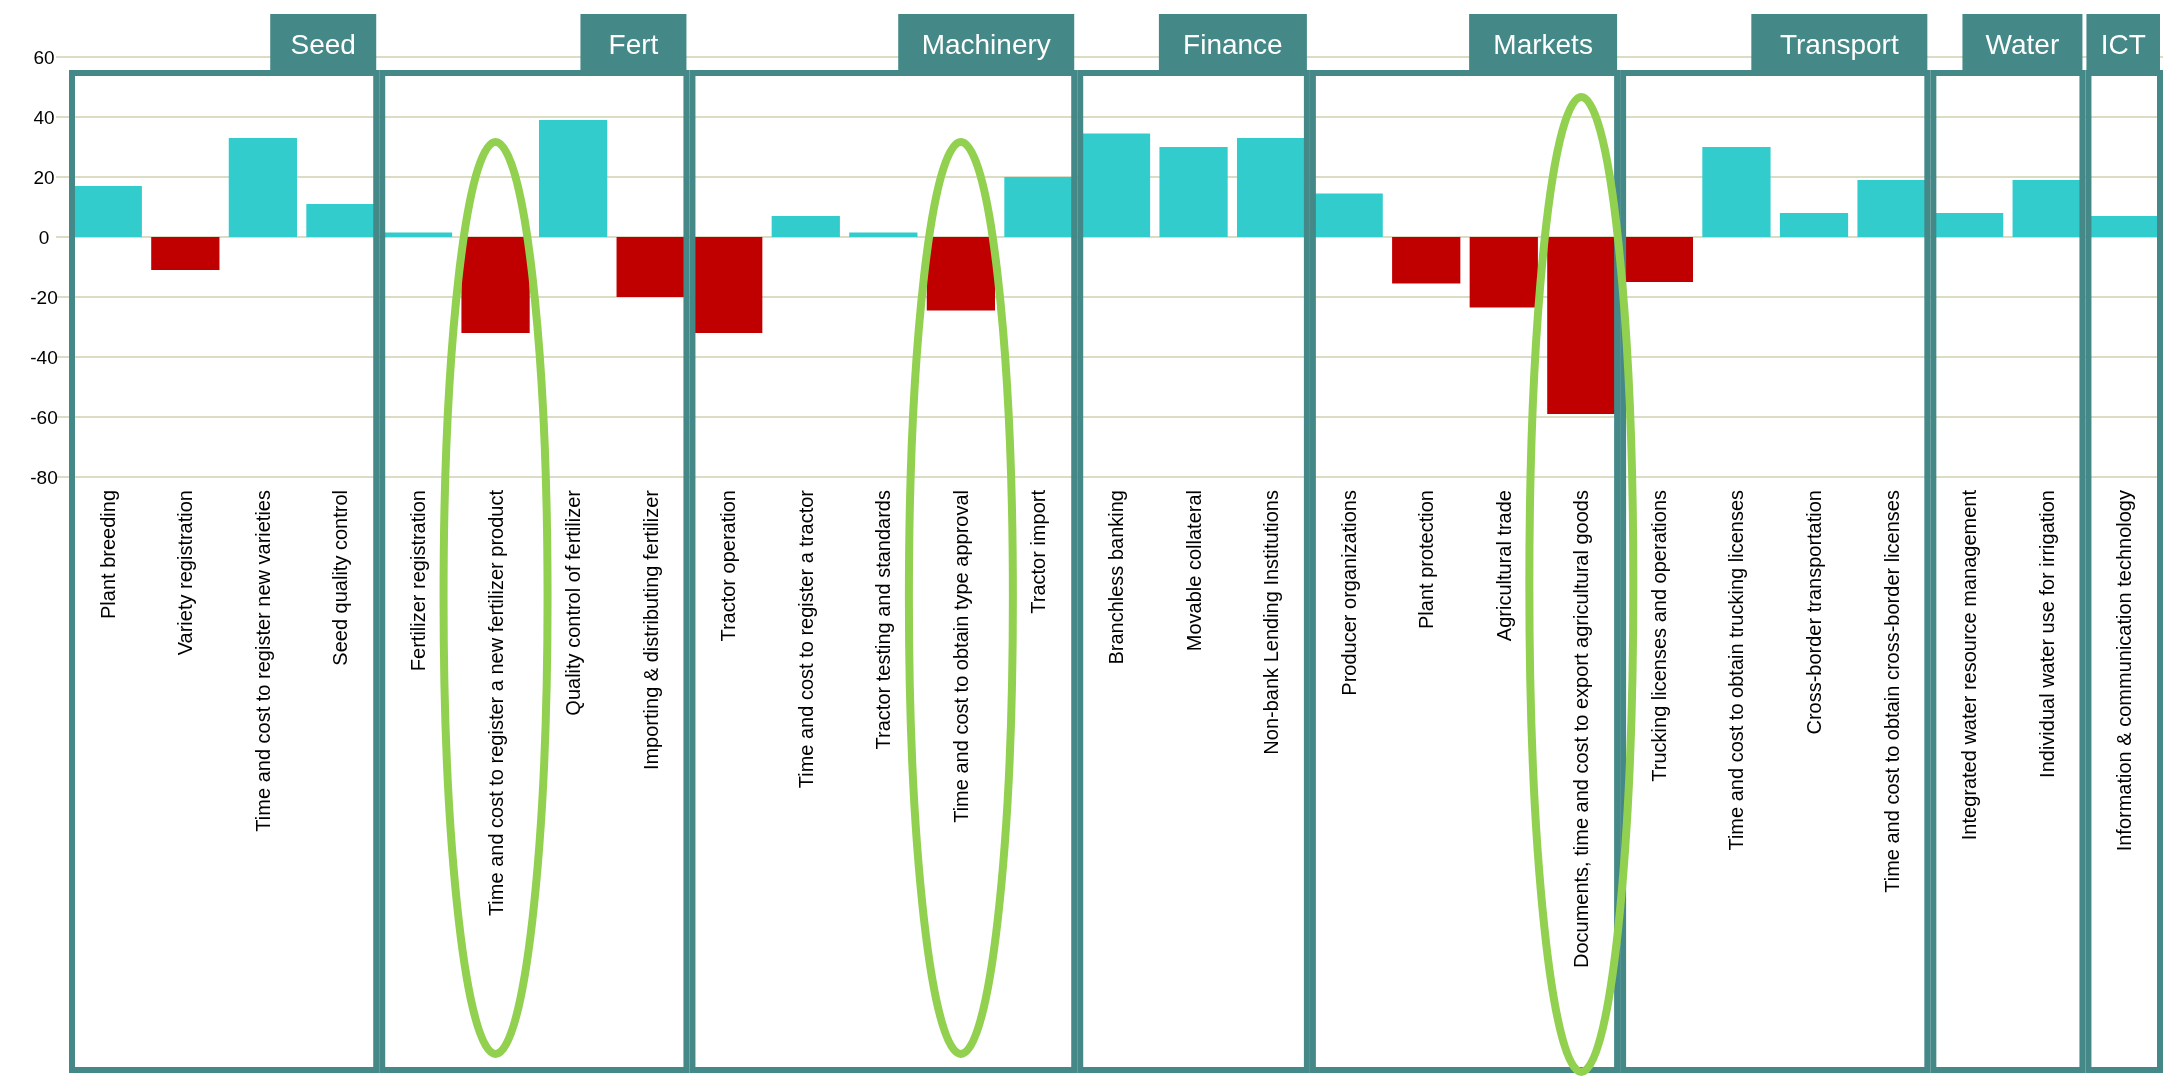  Describe the element at coordinates (728, 566) in the screenshot. I see `x-tick-label: Tractor operation` at that location.